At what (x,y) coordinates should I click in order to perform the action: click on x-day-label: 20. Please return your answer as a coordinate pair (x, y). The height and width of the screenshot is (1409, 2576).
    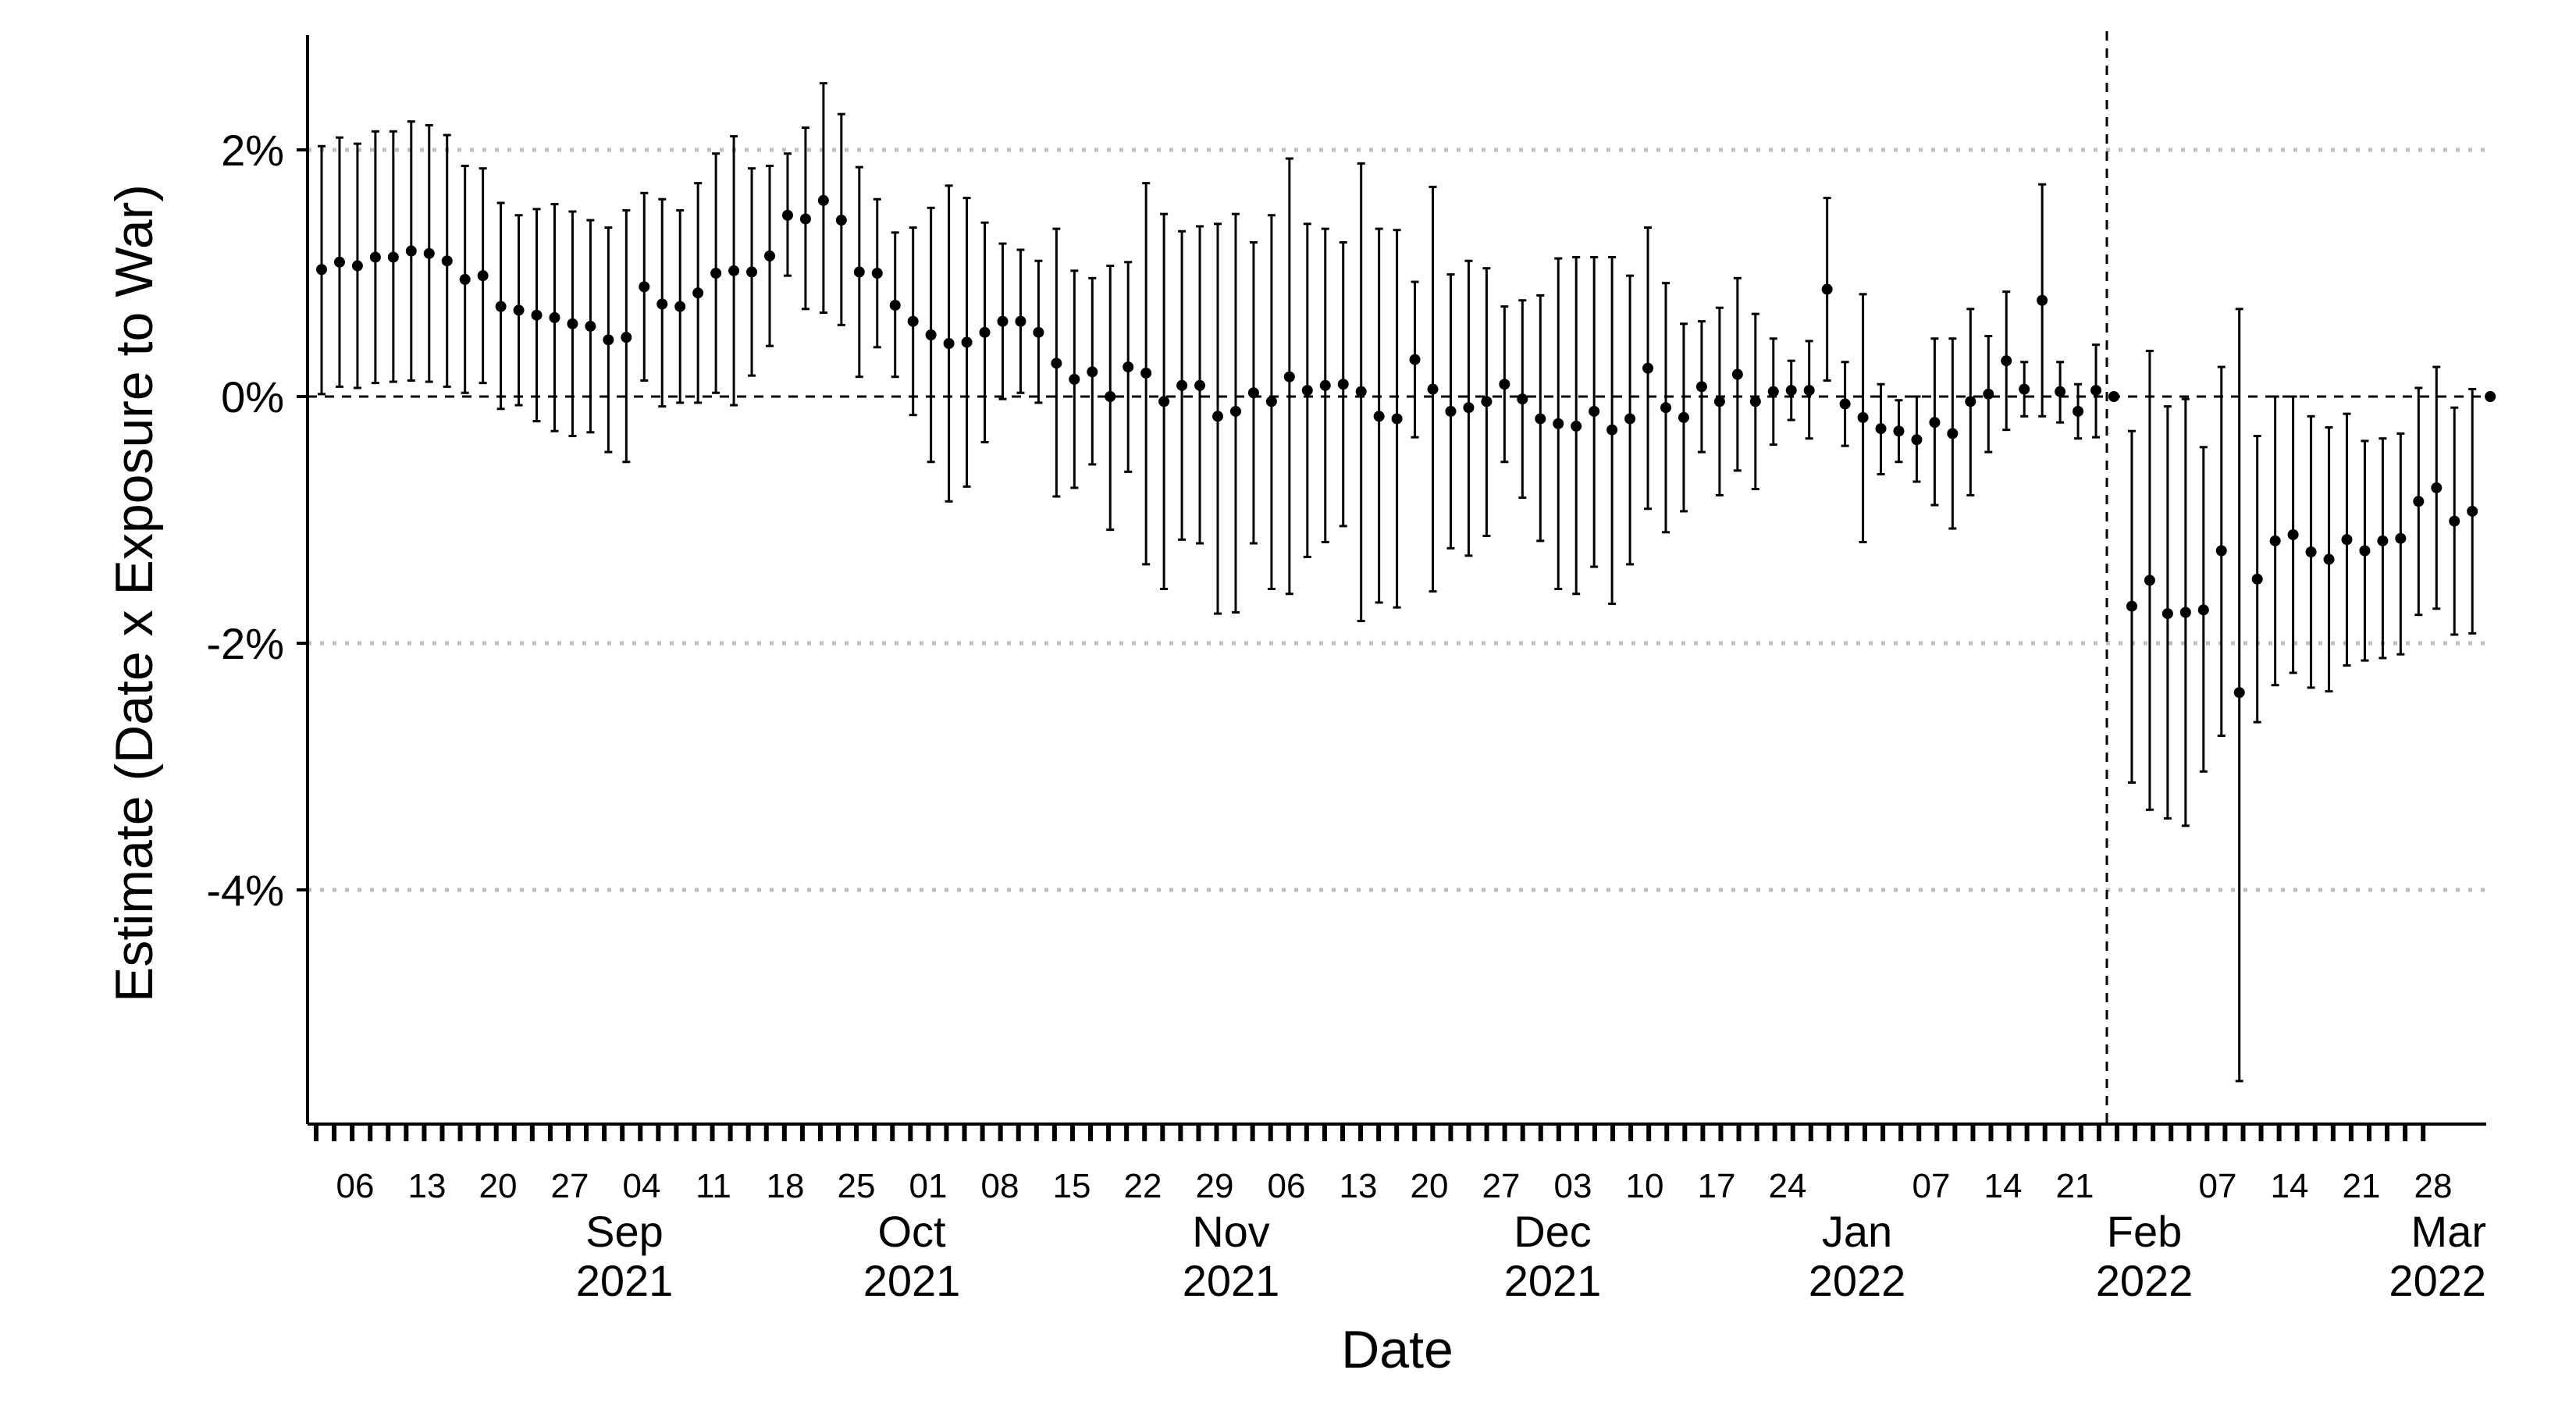
    Looking at the image, I should click on (1430, 1186).